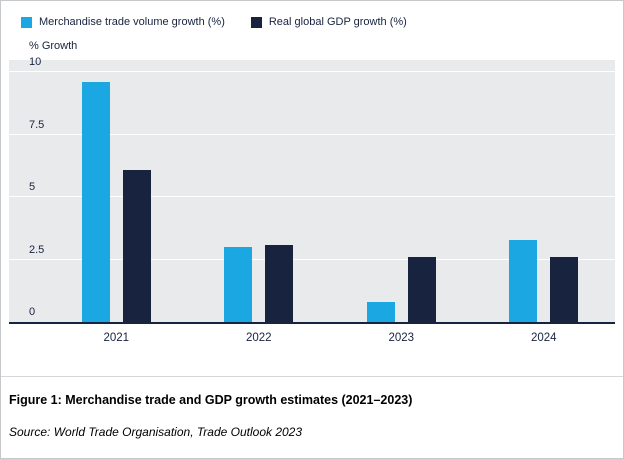 The height and width of the screenshot is (459, 624). Describe the element at coordinates (116, 202) in the screenshot. I see `bar-group-2021: 2021` at that location.